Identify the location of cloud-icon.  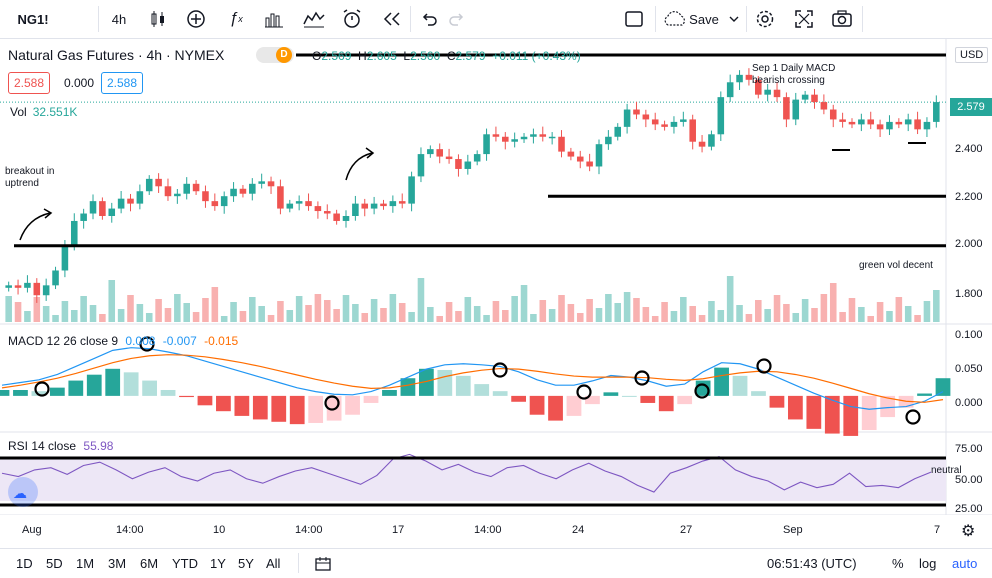
(675, 19).